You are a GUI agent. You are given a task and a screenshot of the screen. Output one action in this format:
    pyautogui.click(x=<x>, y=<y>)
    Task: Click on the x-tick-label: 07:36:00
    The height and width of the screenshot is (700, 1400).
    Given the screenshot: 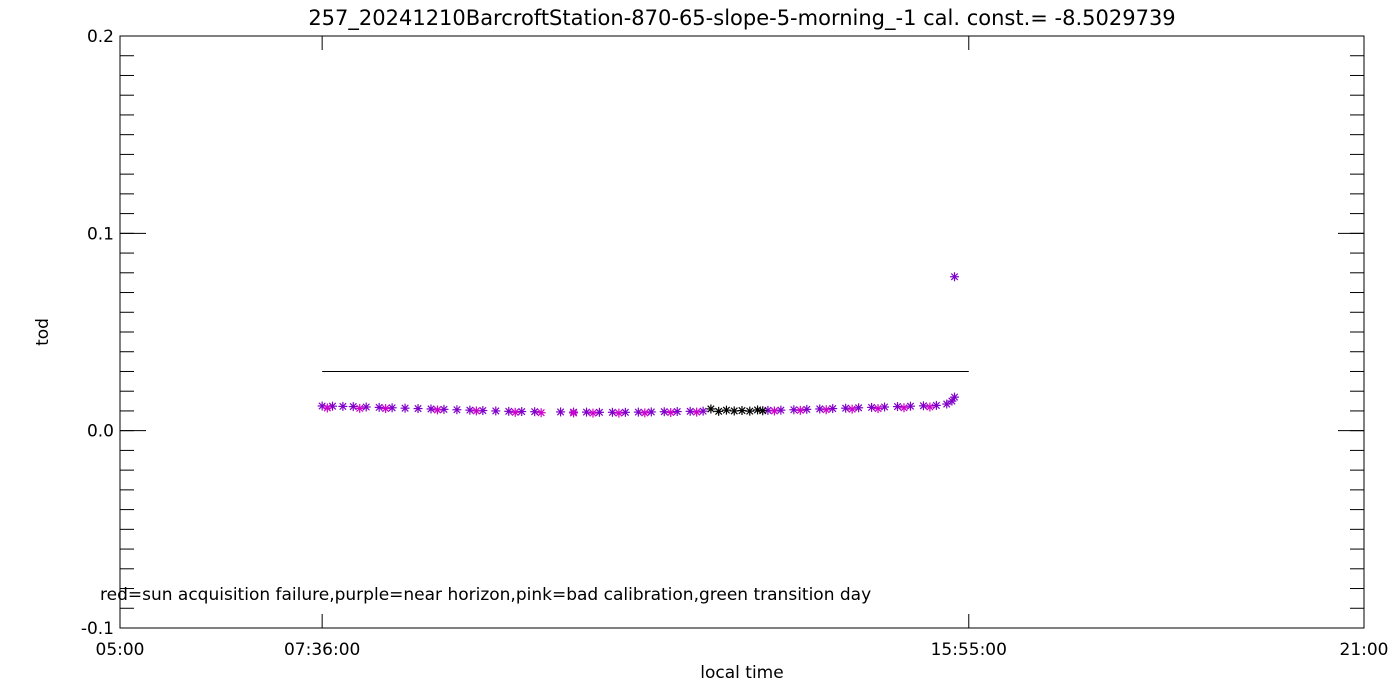 What is the action you would take?
    pyautogui.click(x=322, y=650)
    